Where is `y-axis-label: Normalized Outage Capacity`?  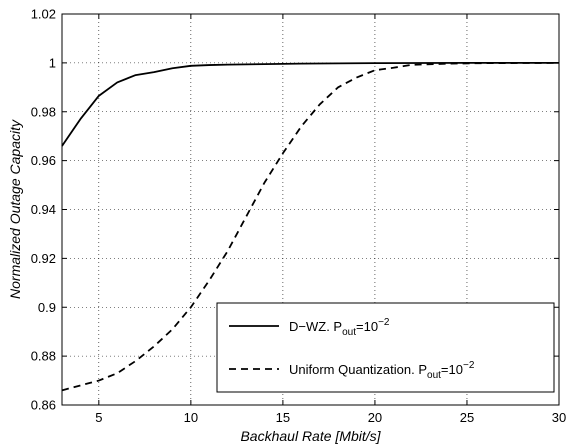
y-axis-label: Normalized Outage Capacity is located at coordinates (15, 209).